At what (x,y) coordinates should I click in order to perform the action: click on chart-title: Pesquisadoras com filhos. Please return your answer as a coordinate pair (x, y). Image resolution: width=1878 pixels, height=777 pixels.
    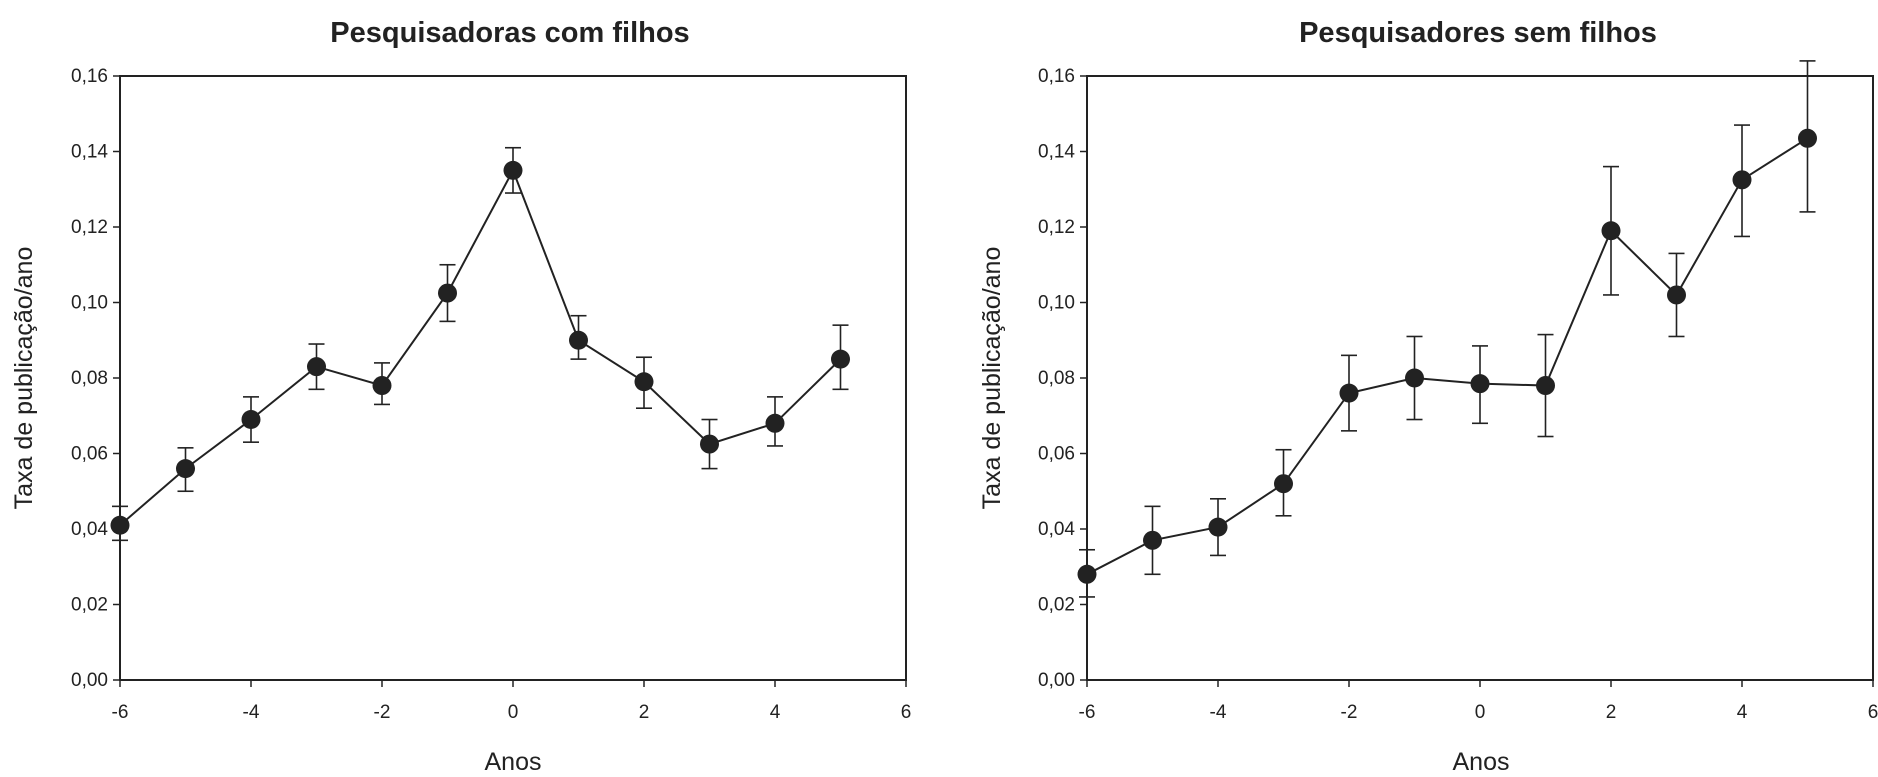
    Looking at the image, I should click on (509, 33).